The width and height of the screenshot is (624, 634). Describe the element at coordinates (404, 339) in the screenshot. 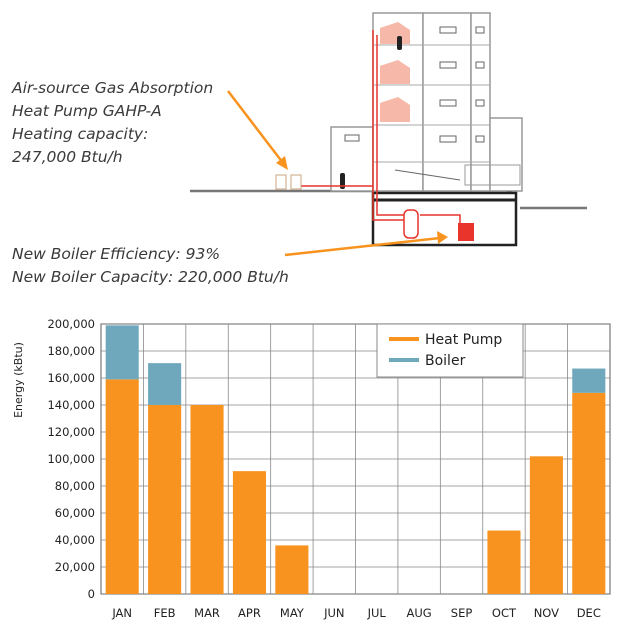

I see `legend-swatch-heat-pump` at that location.